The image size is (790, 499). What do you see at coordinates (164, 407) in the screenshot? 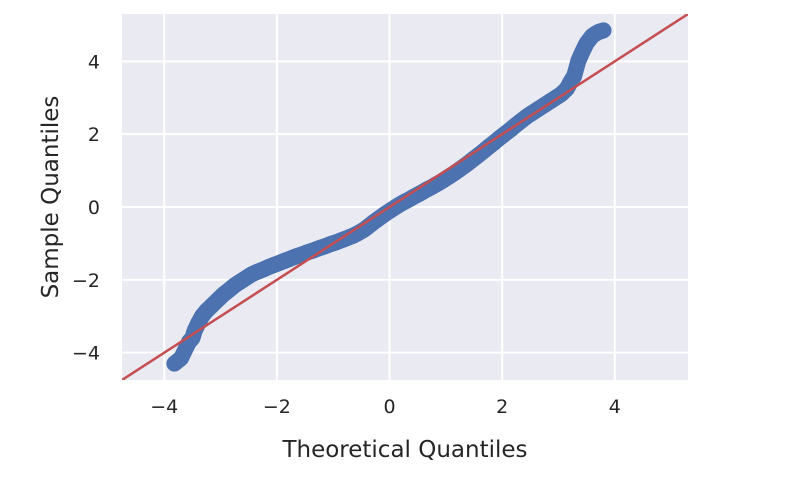
I see `x-tick-label: −4` at bounding box center [164, 407].